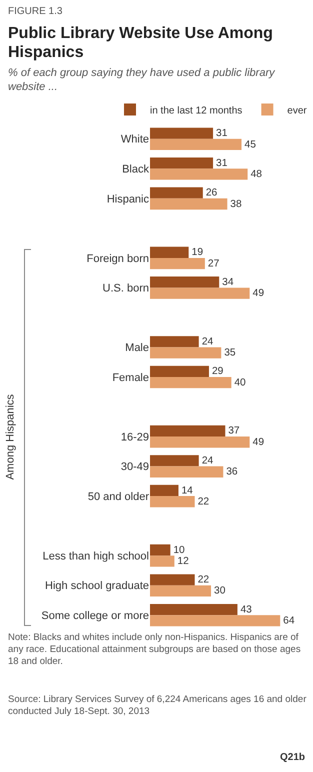 This screenshot has width=313, height=772. I want to click on data-label: 40, so click(240, 382).